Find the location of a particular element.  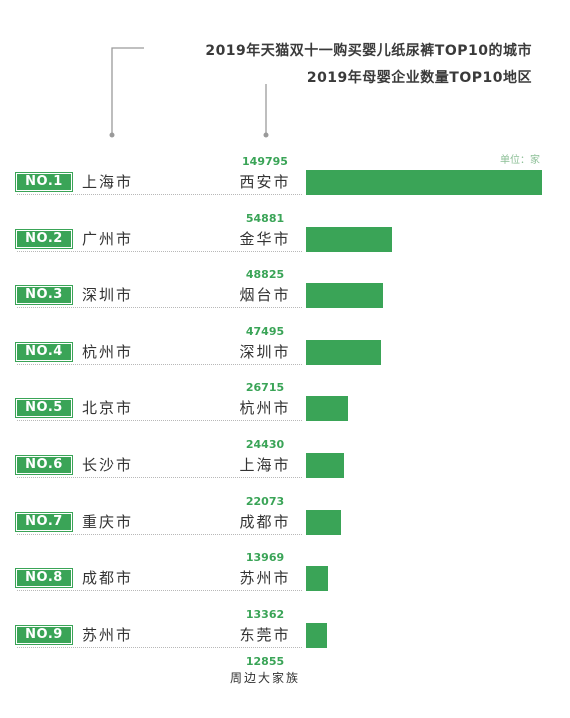

ranking-row: NO.4 杭州市 47495 深圳市 is located at coordinates (285, 356).